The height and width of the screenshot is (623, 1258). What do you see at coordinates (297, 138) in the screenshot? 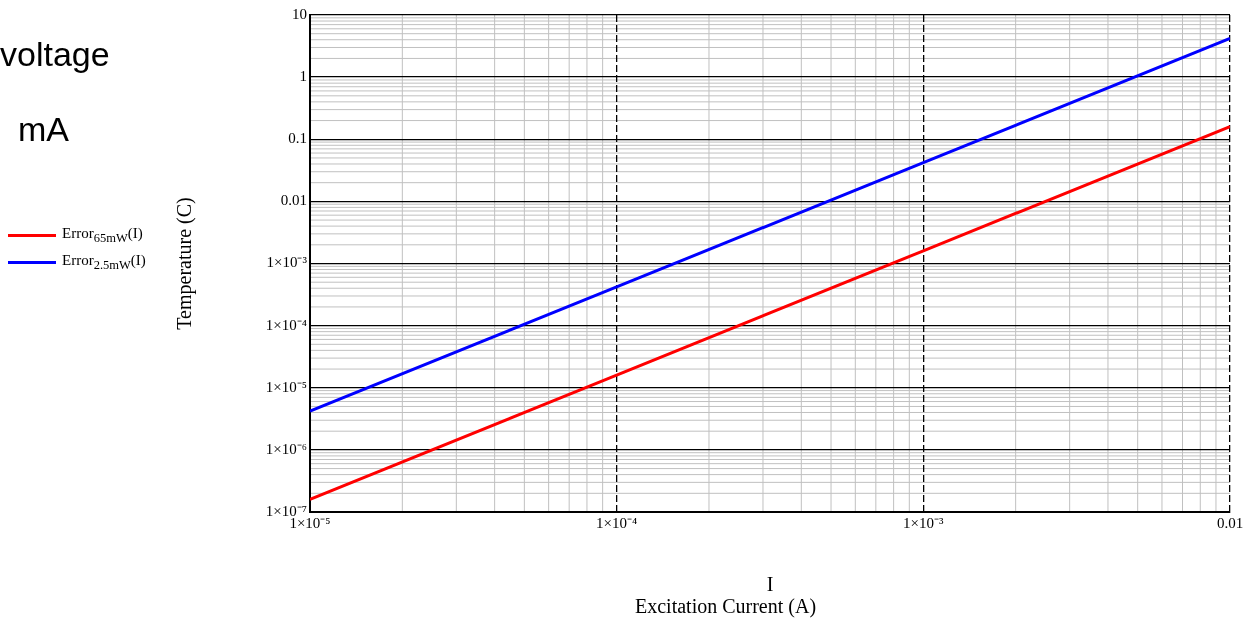
I see `y-tick-label: 0.1` at bounding box center [297, 138].